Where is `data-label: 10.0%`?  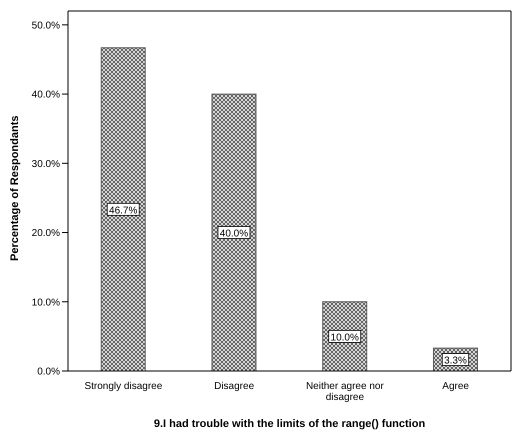
data-label: 10.0% is located at coordinates (345, 338).